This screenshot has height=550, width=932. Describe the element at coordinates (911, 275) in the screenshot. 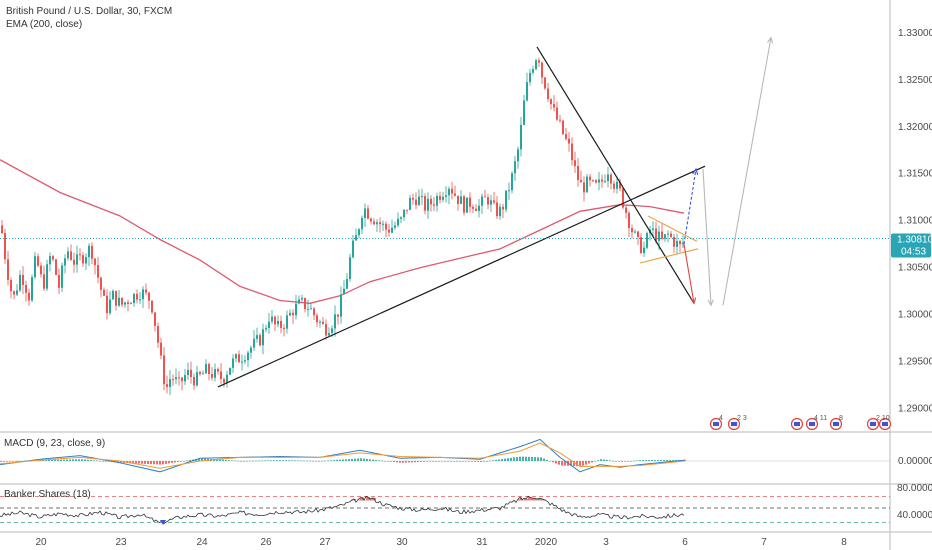

I see `price-axis-background` at that location.